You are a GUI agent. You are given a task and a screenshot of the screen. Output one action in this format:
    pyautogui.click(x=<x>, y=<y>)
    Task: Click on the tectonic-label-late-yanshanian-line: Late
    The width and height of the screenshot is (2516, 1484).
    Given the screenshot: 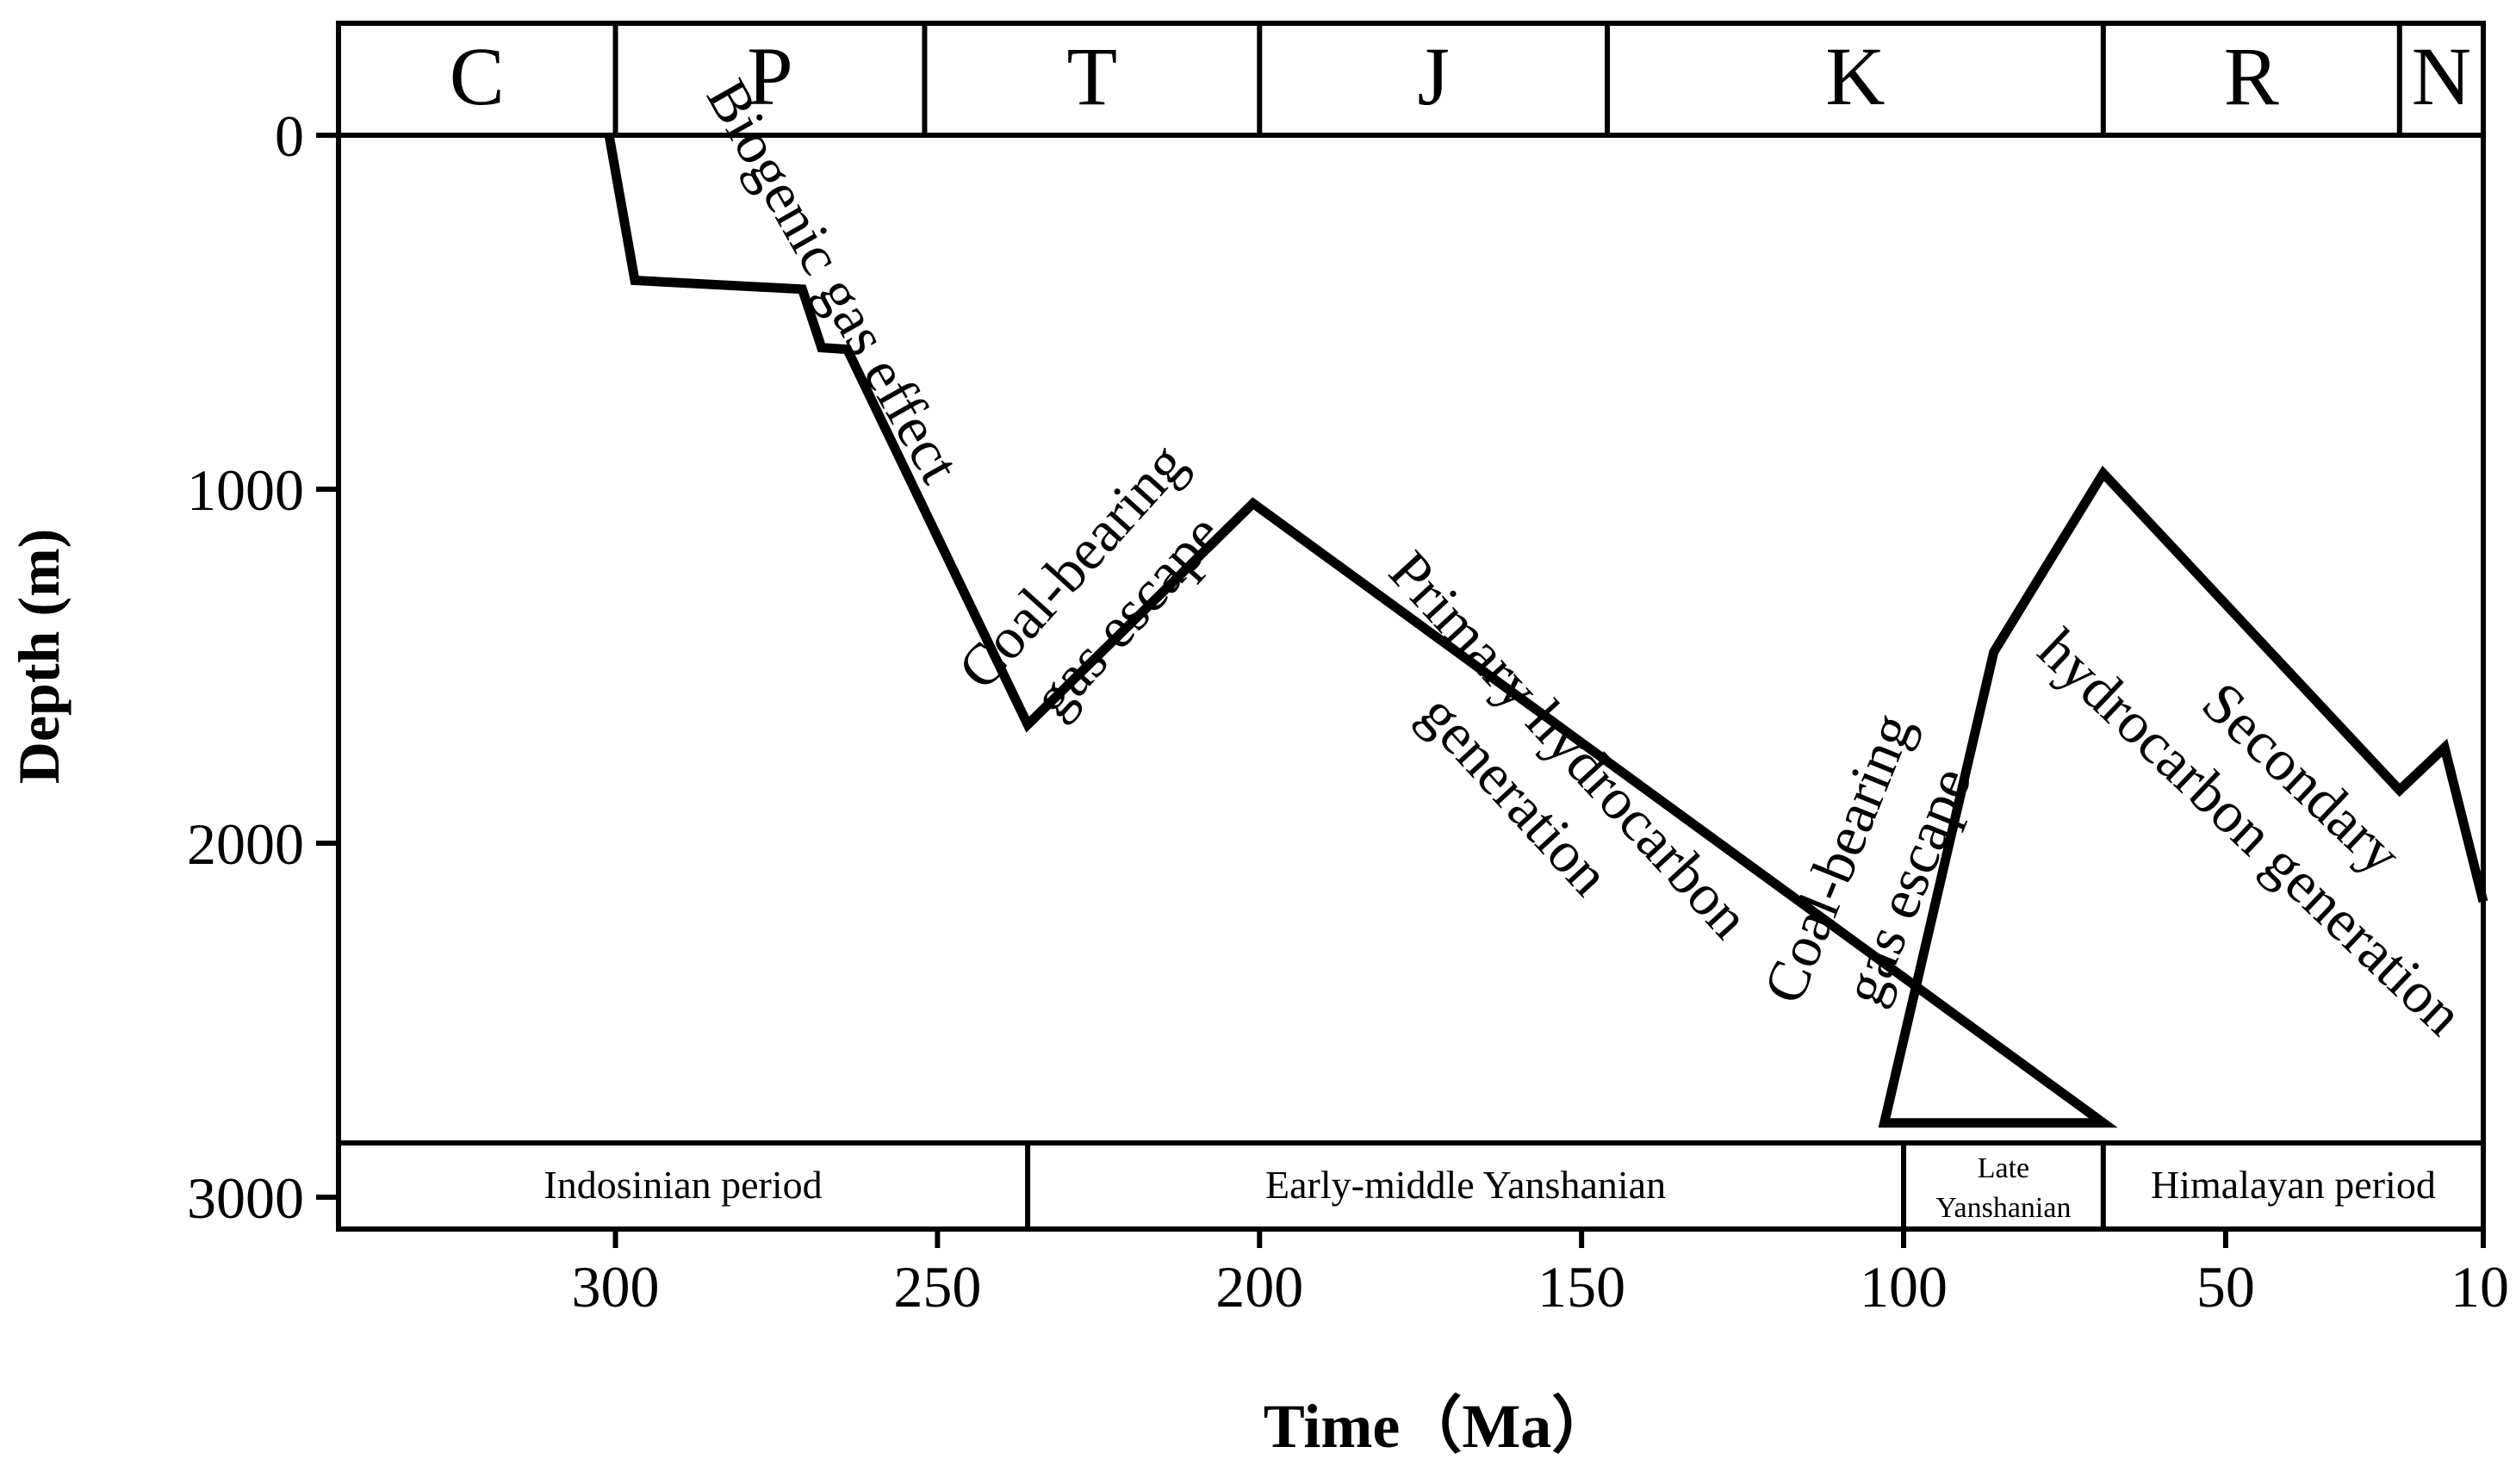 What is the action you would take?
    pyautogui.click(x=2003, y=1168)
    